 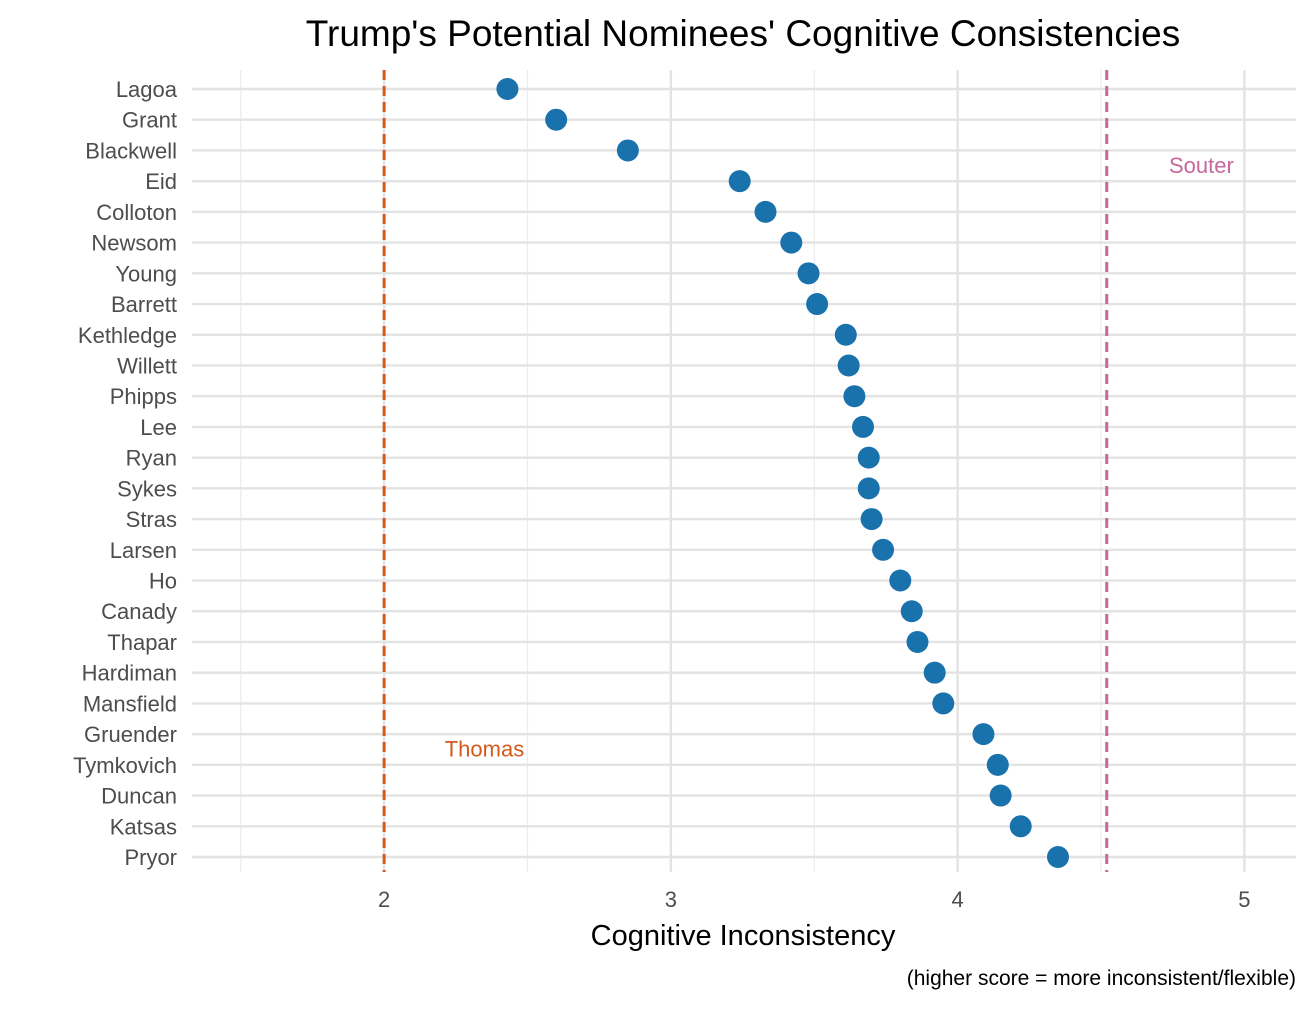 I want to click on y-axis-label: Lagoa, so click(x=147, y=89).